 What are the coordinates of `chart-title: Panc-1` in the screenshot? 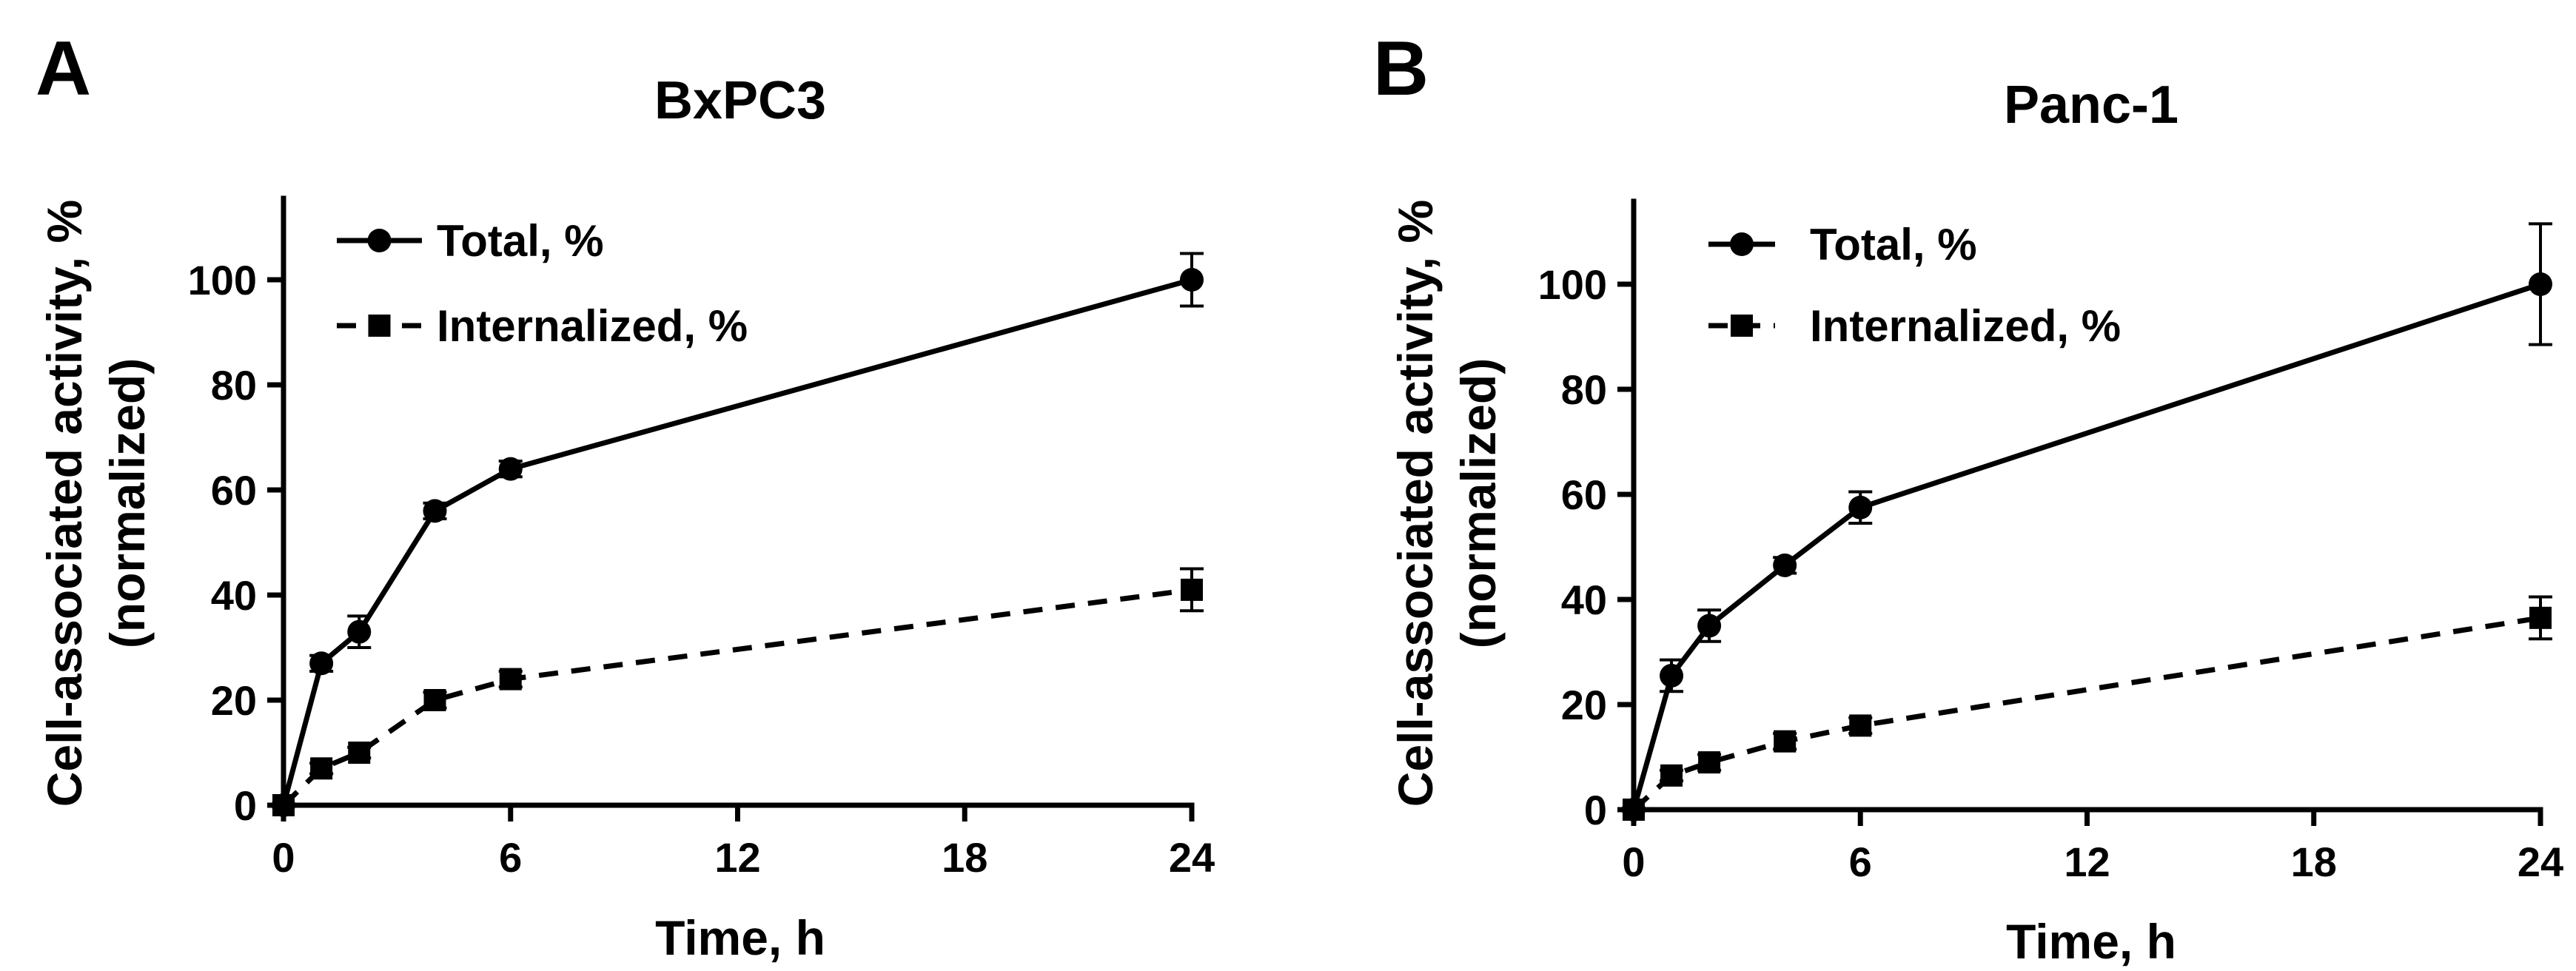 It's located at (2091, 105).